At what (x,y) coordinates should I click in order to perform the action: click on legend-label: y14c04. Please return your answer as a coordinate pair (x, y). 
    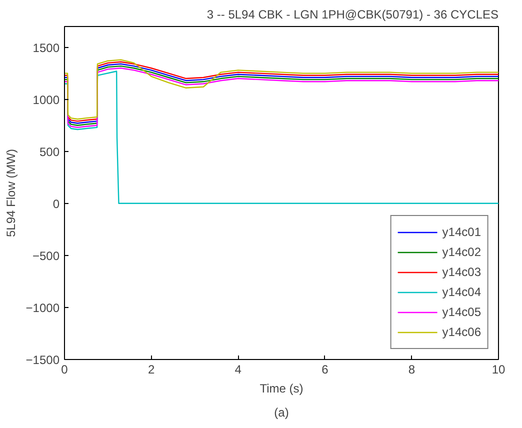
    Looking at the image, I should click on (461, 292).